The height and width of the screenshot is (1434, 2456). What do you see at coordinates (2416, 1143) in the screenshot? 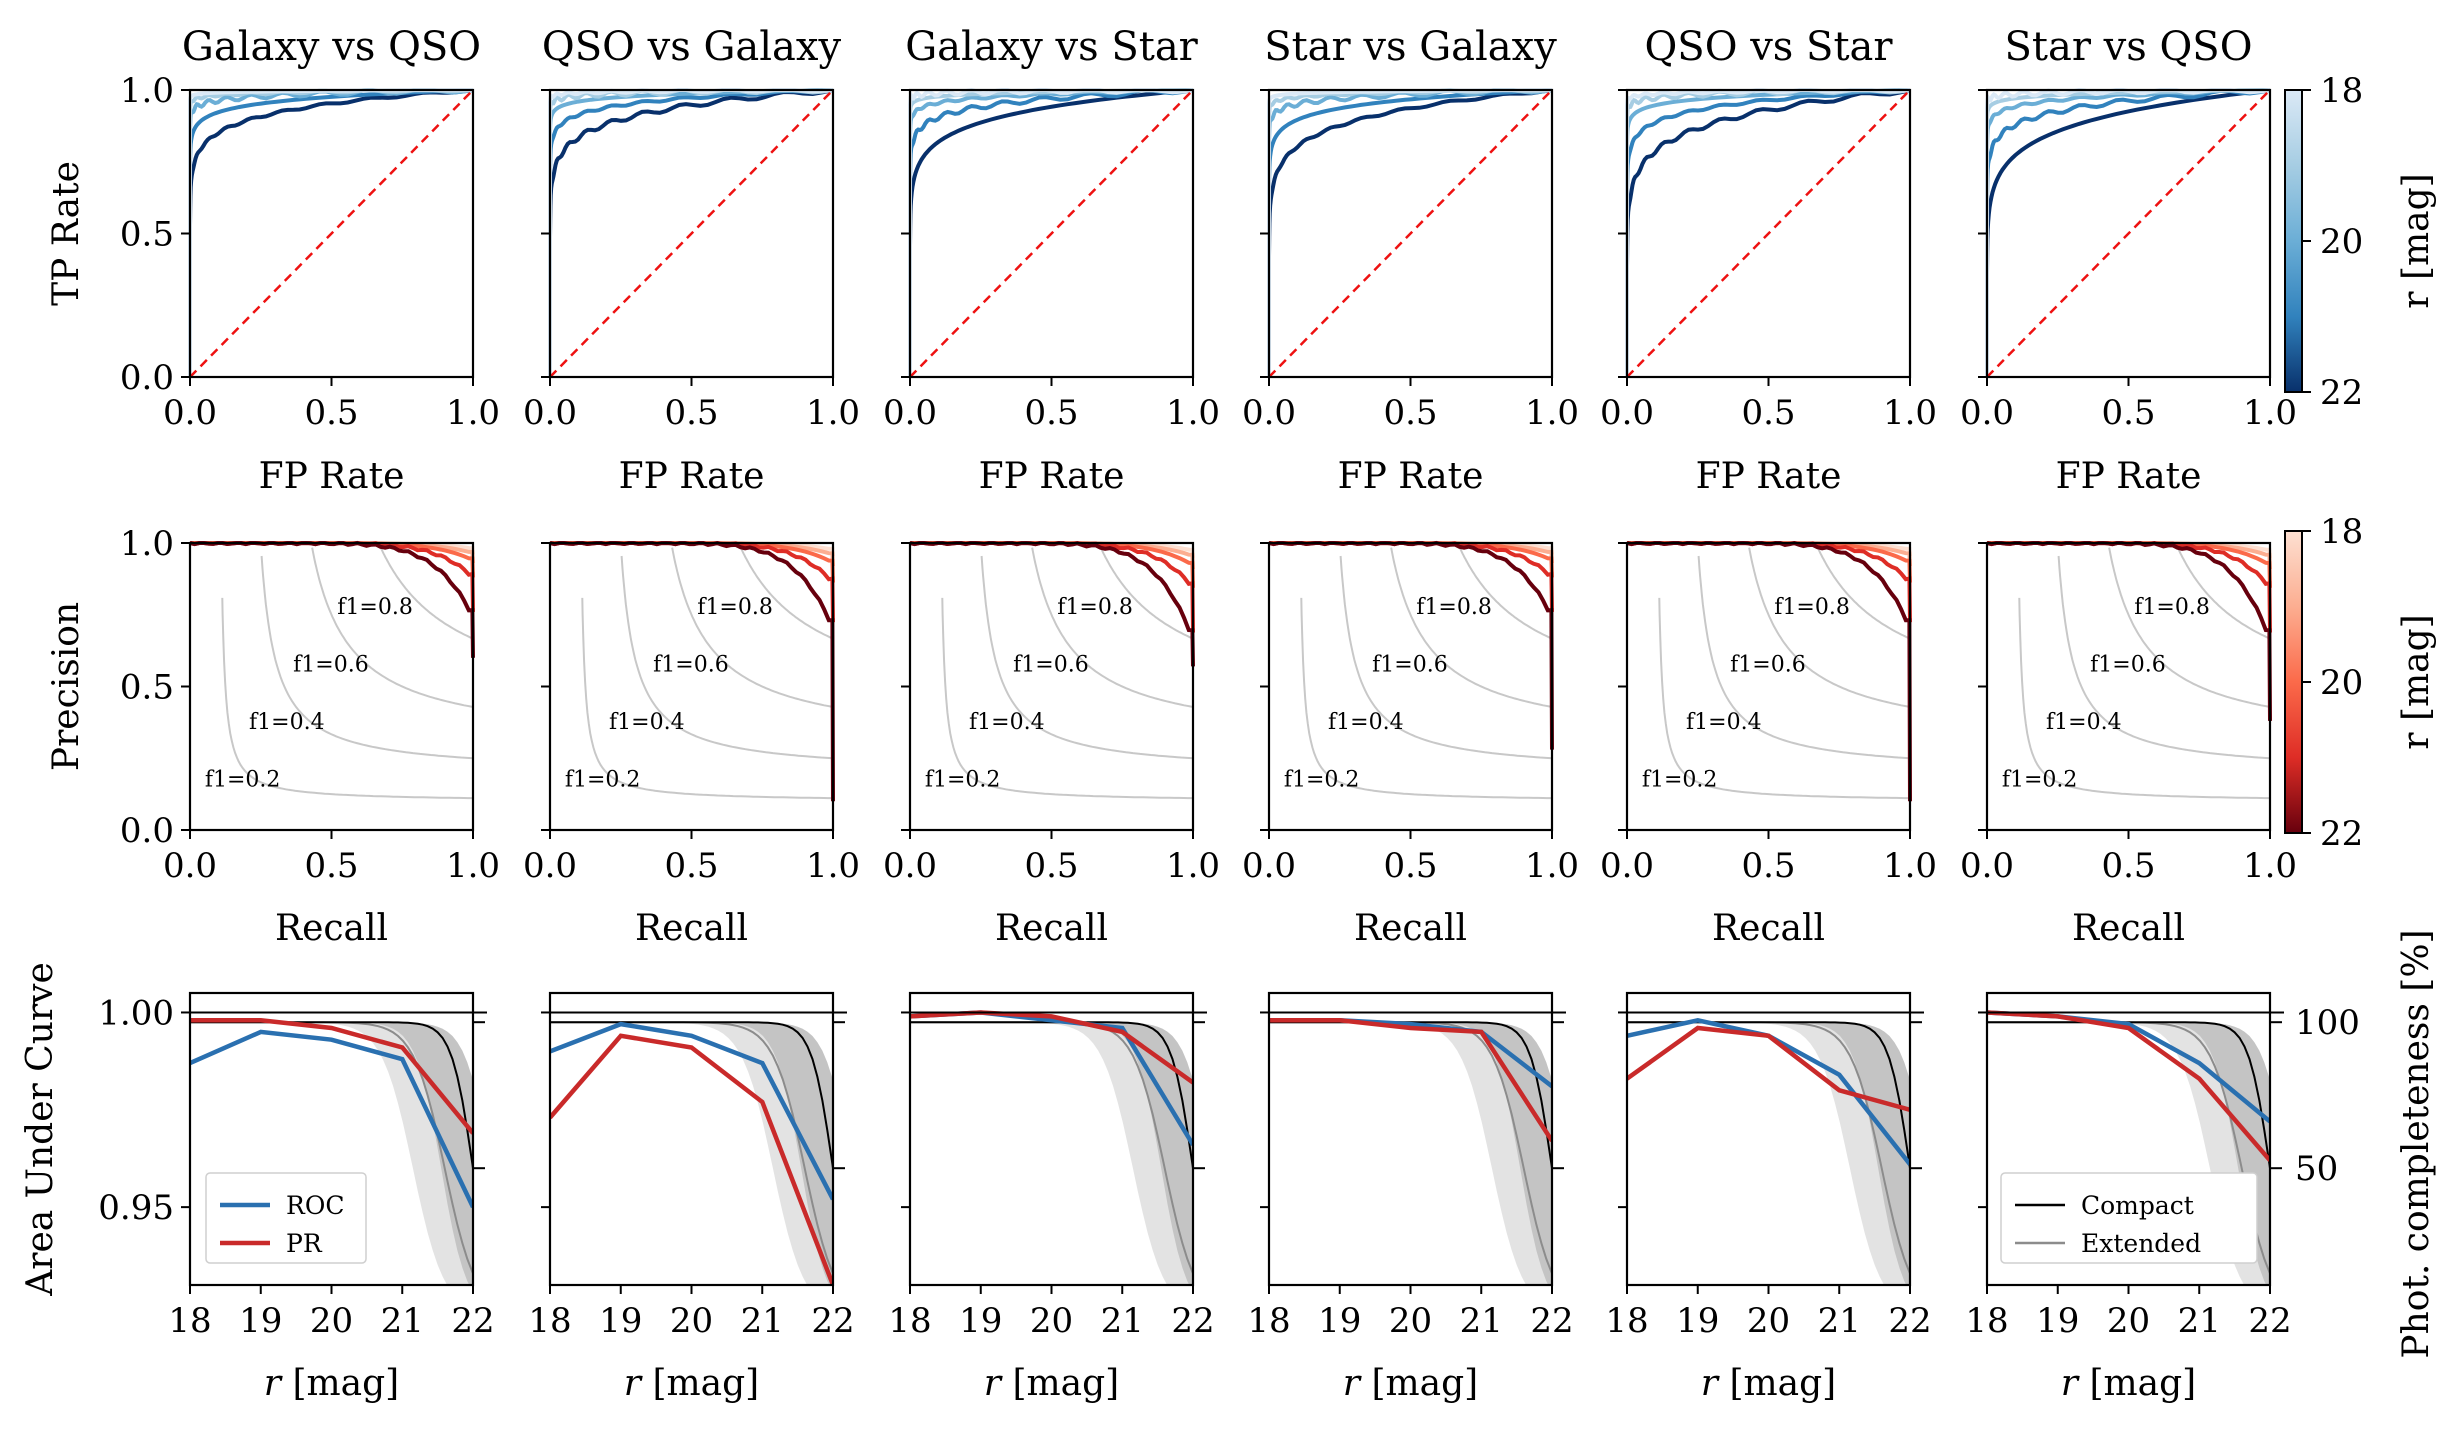
I see `y2-axis-label: Phot. completeness [%]` at bounding box center [2416, 1143].